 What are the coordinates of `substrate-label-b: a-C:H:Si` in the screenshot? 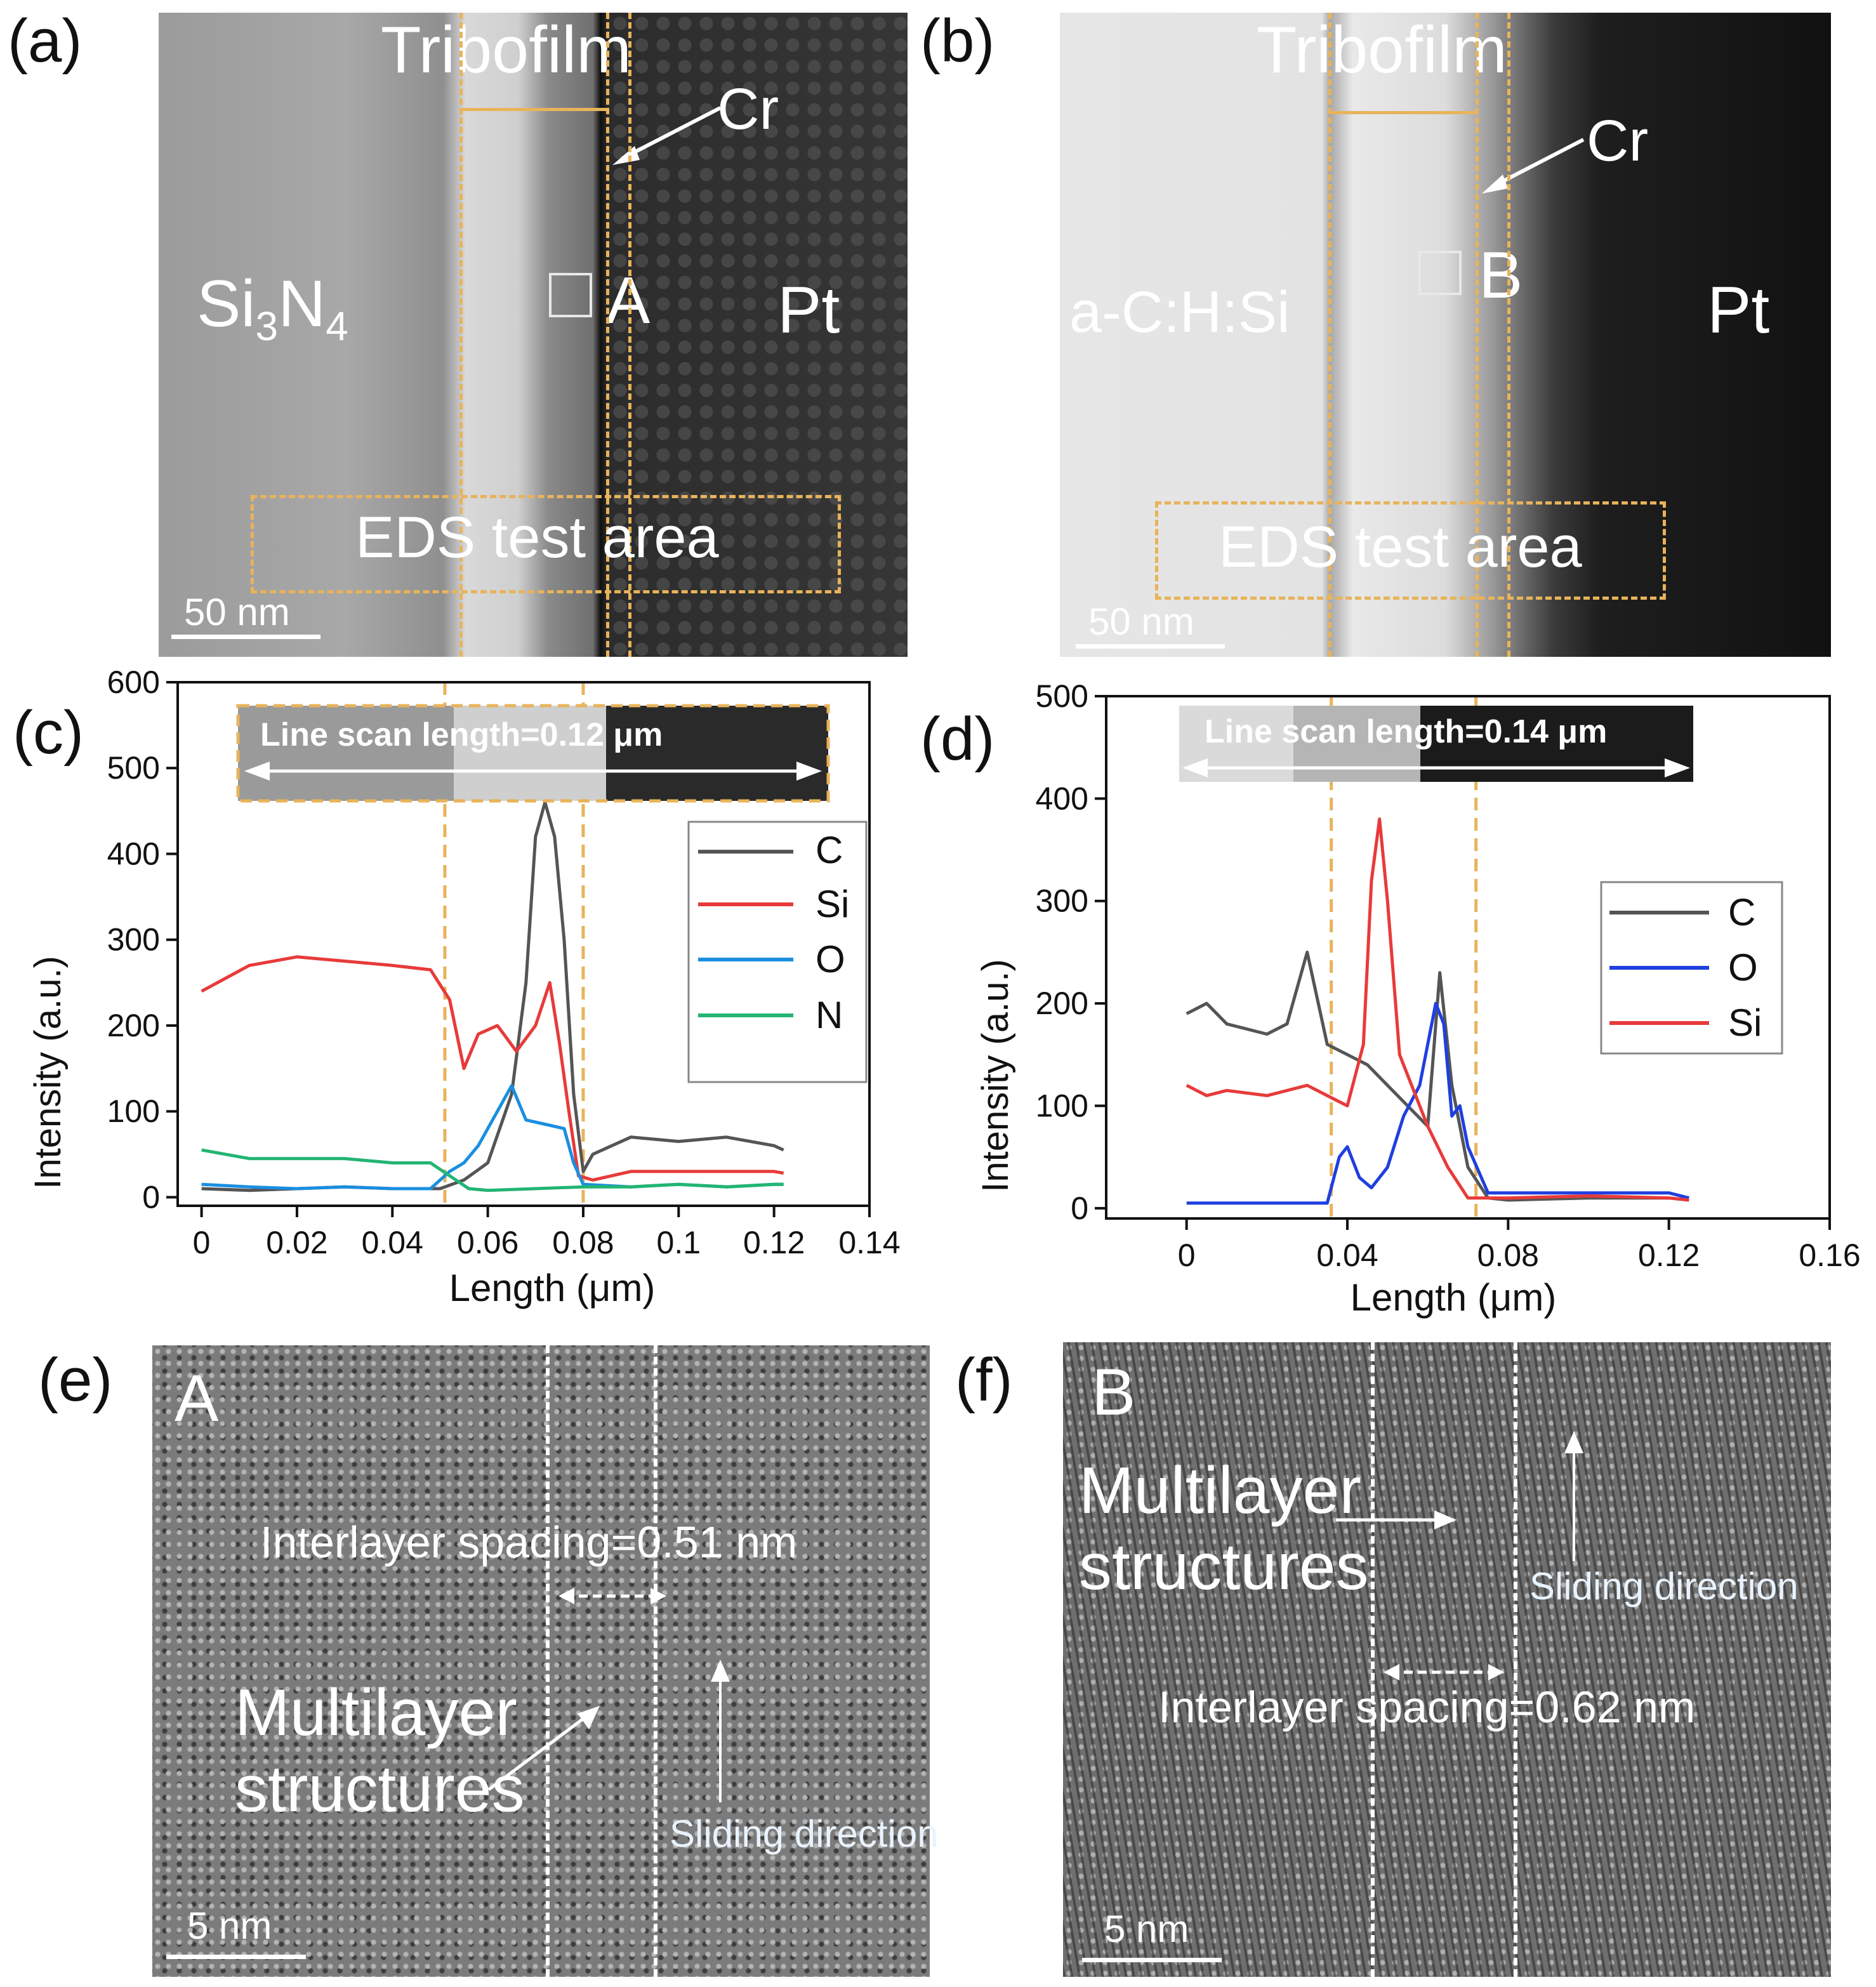 It's located at (1179, 312).